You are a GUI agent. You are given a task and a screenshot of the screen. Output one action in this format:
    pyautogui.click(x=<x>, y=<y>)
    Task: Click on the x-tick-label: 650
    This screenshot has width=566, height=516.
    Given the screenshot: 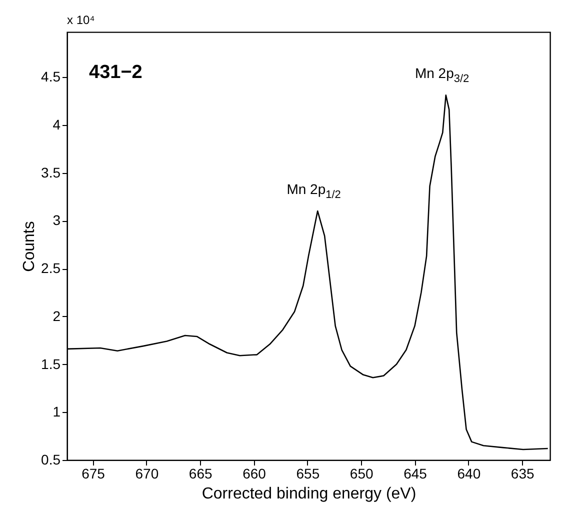 What is the action you would take?
    pyautogui.click(x=362, y=474)
    